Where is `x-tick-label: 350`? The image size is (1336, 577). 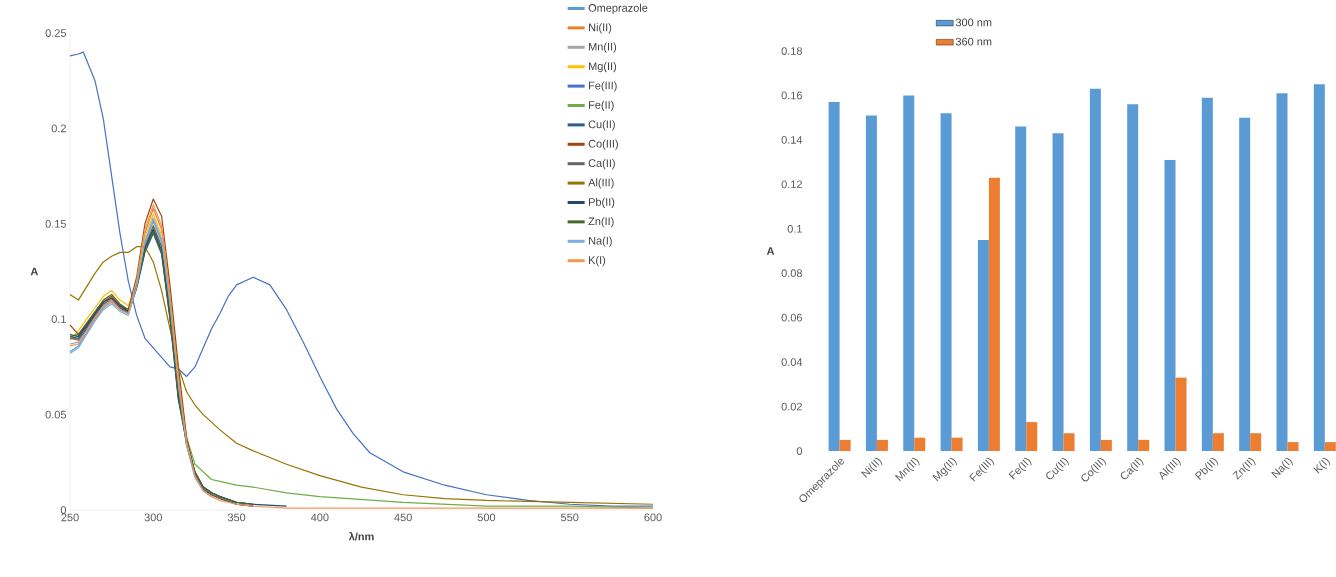
x-tick-label: 350 is located at coordinates (236, 517).